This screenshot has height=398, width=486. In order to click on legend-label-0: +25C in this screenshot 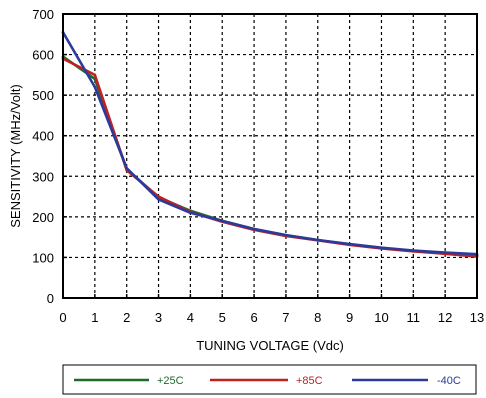, I will do `click(170, 381)`.